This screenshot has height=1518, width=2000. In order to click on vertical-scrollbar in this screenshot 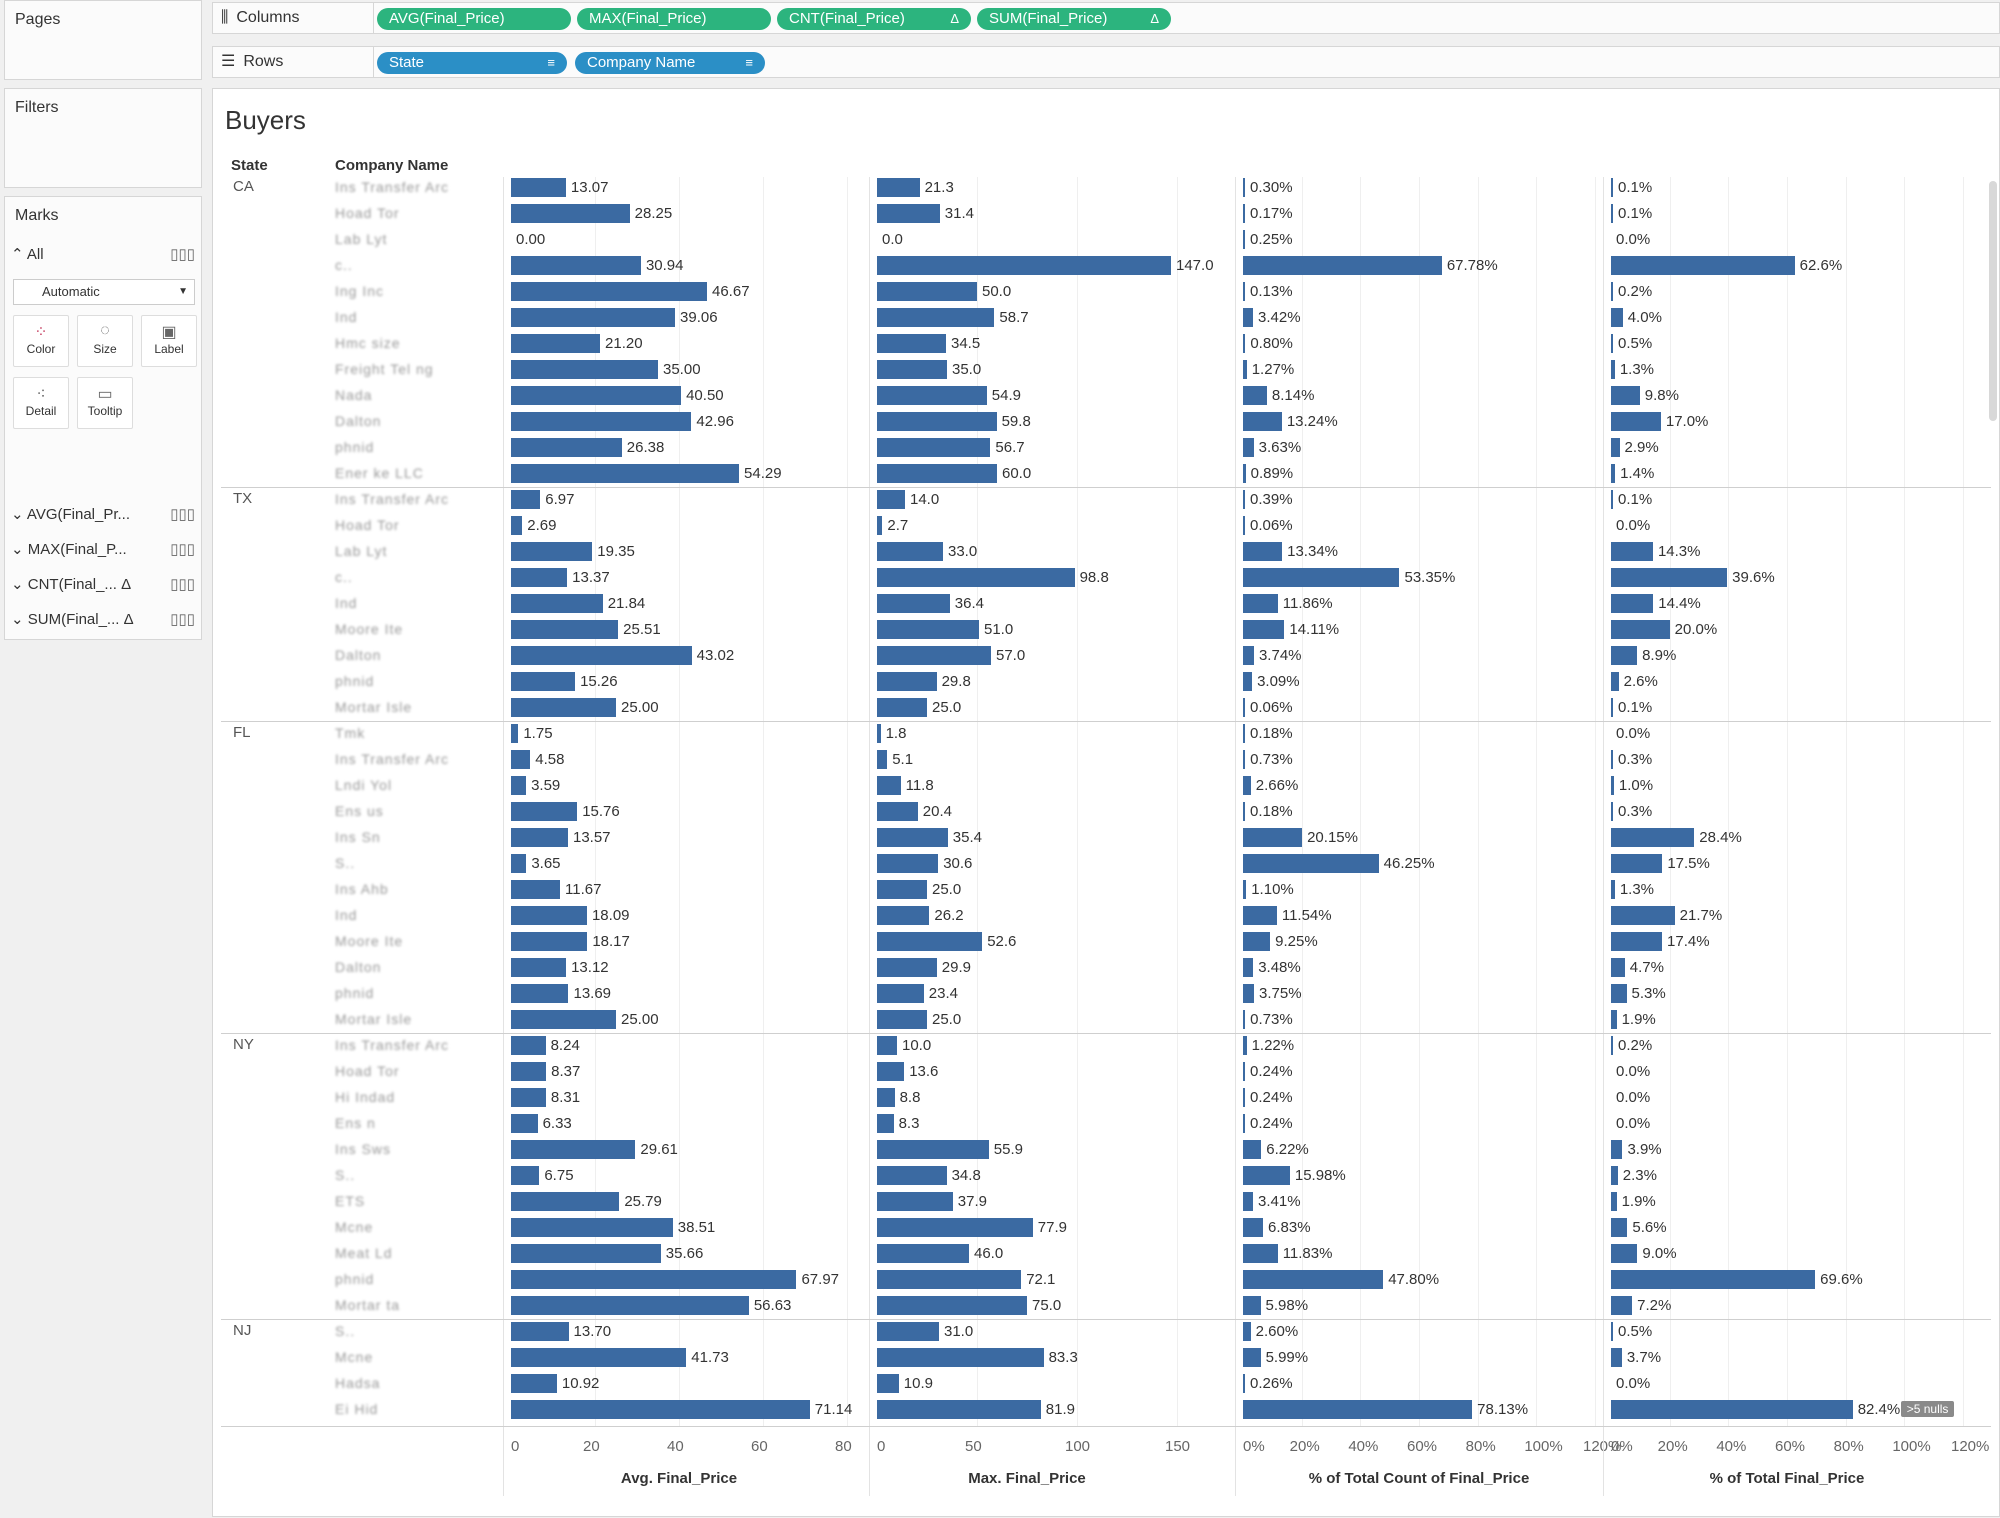, I will do `click(1993, 301)`.